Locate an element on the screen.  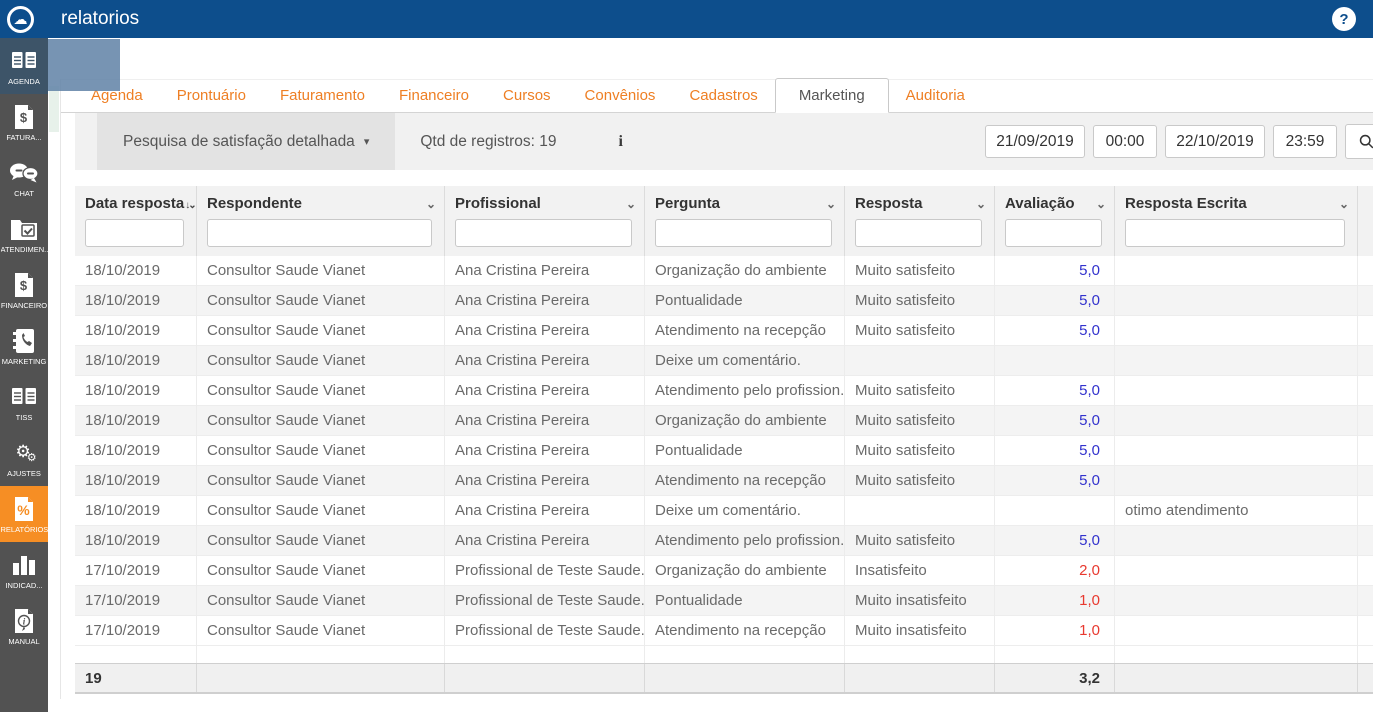
sidebar-item-marketing: MARKETING is located at coordinates (24, 346).